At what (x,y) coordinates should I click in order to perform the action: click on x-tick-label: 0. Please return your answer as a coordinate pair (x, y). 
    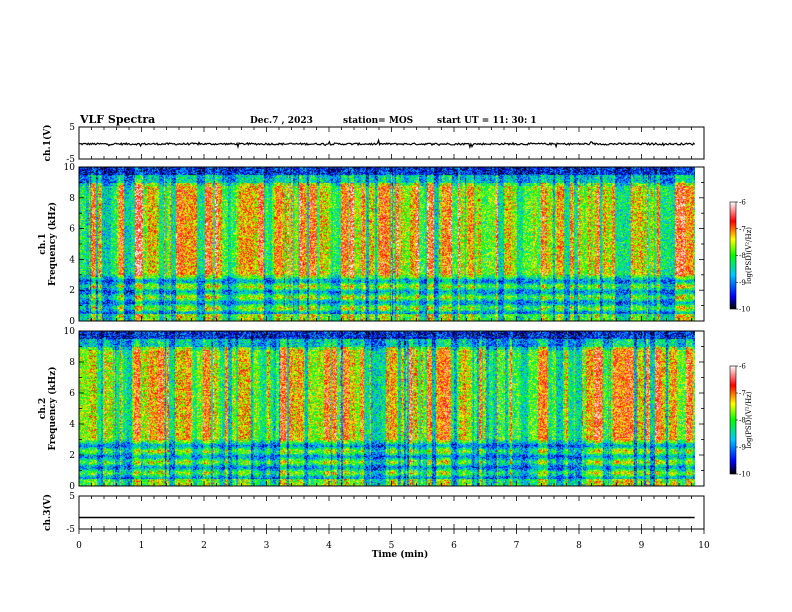
    Looking at the image, I should click on (79, 546).